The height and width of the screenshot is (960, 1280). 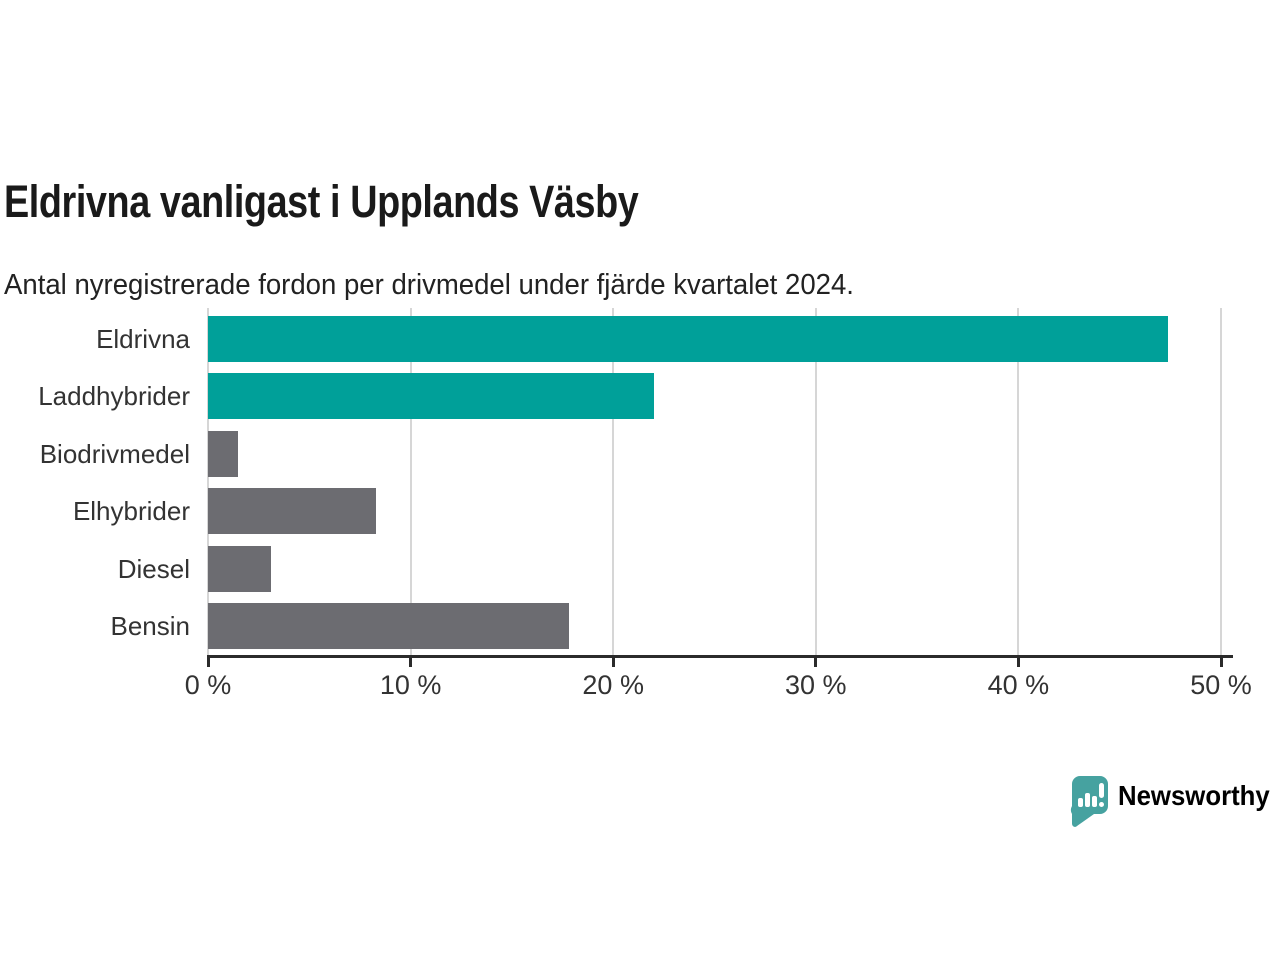 What do you see at coordinates (431, 396) in the screenshot?
I see `bar-laddhybrider` at bounding box center [431, 396].